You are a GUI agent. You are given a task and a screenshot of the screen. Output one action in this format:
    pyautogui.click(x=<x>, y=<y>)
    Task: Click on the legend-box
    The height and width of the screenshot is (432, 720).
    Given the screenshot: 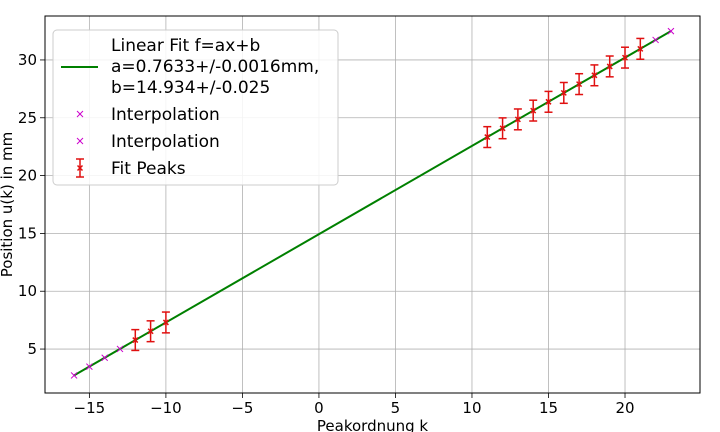 What is the action you would take?
    pyautogui.click(x=195, y=107)
    